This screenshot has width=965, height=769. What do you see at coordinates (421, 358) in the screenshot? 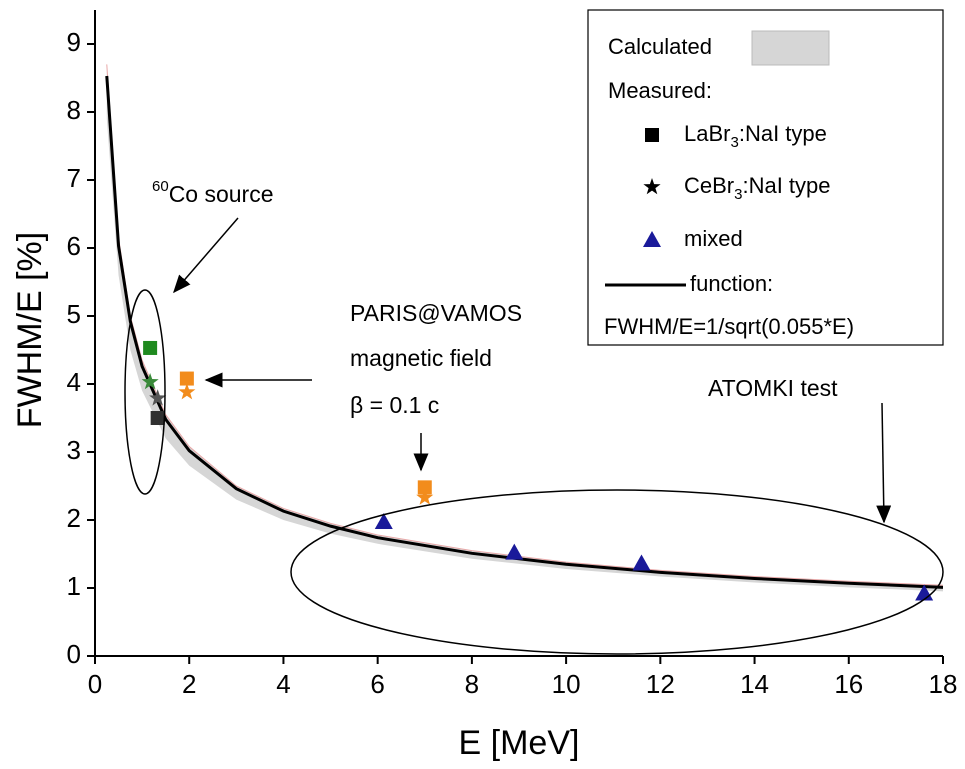
I see `annotation: magnetic field` at bounding box center [421, 358].